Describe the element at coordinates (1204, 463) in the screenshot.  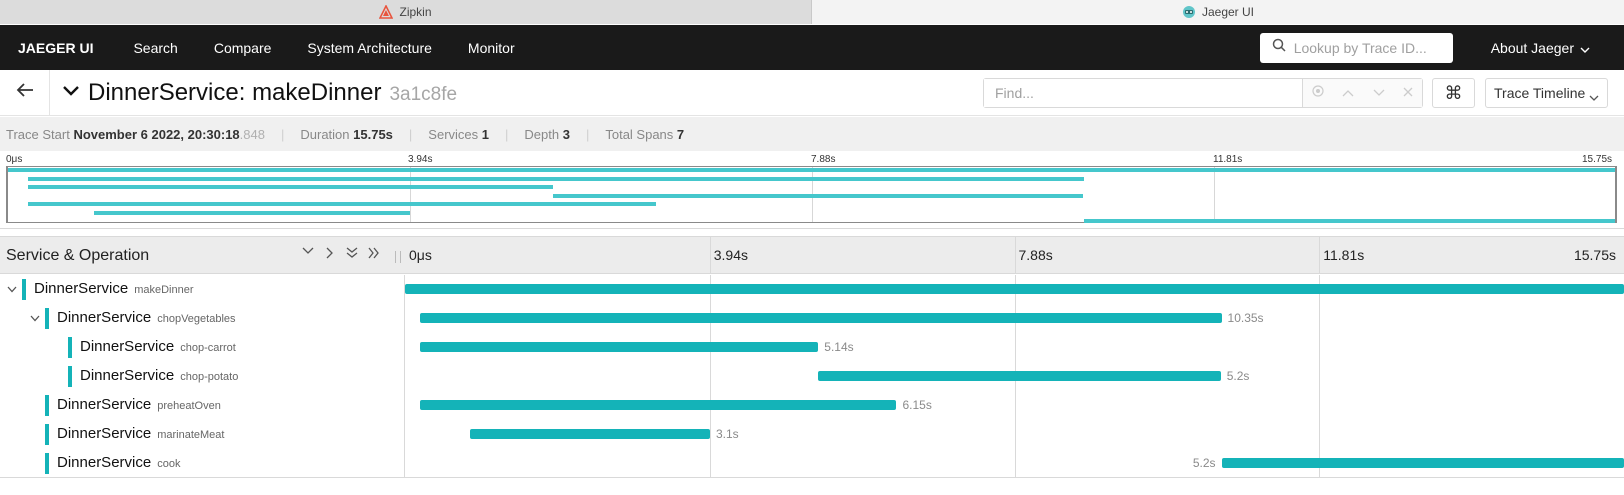
I see `span-duration-label: 5.2s` at that location.